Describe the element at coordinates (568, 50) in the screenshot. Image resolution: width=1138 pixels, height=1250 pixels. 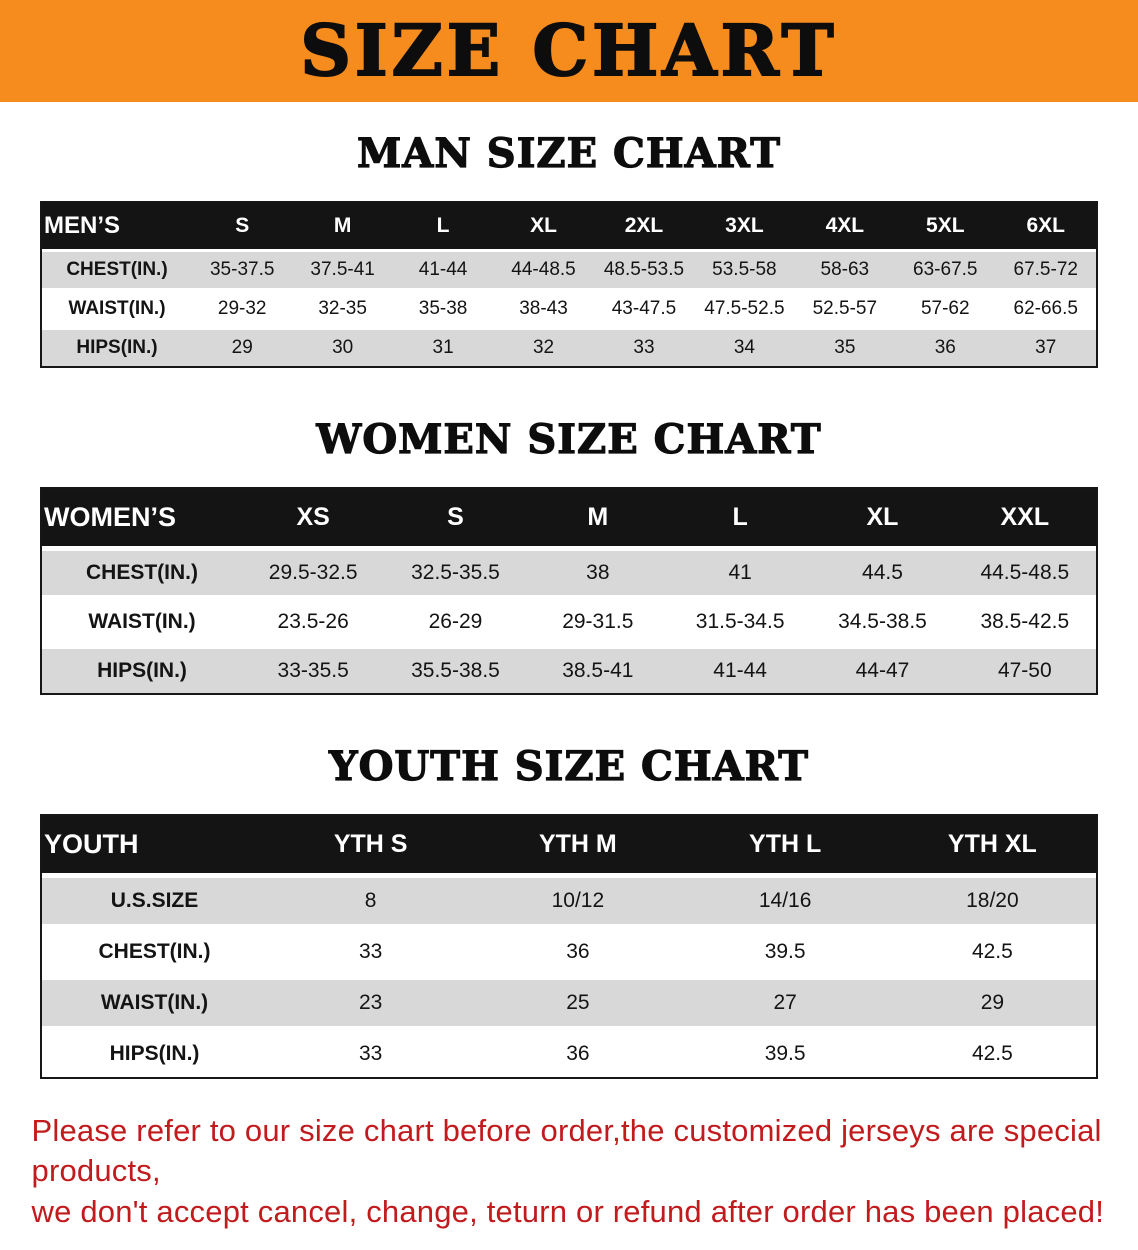
I see `banner-title: SIZE CHART` at that location.